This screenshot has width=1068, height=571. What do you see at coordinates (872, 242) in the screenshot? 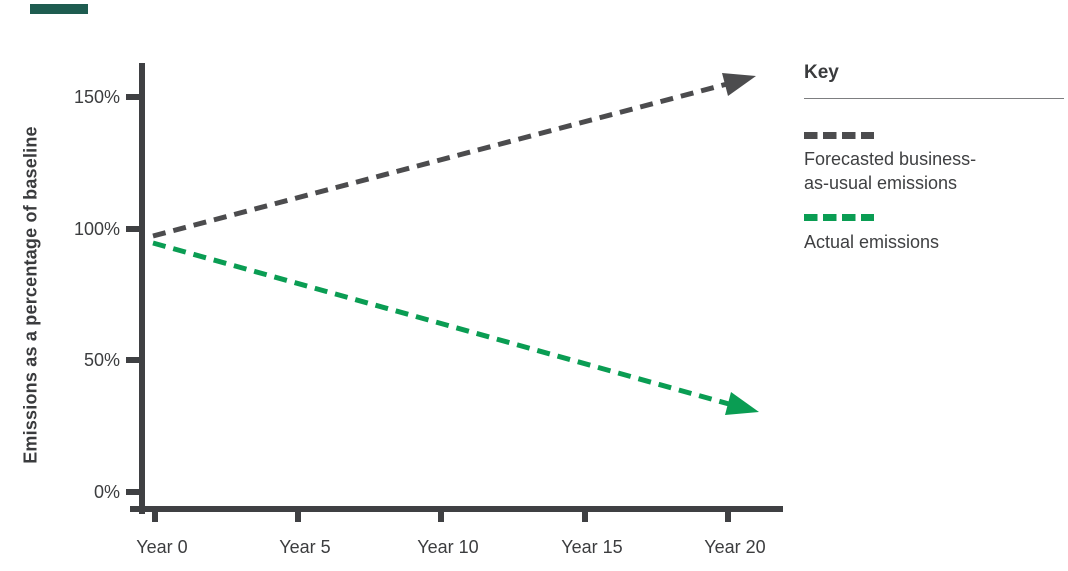
I see `legend-label-actual: Actual emissions` at bounding box center [872, 242].